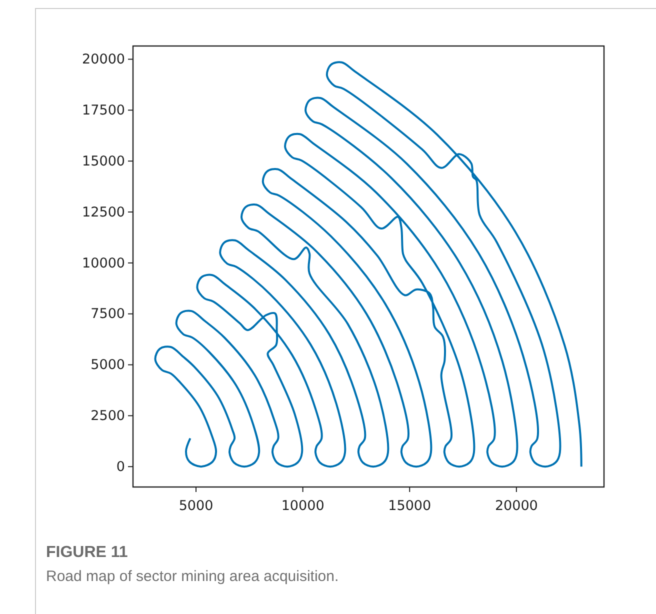 This screenshot has width=656, height=614. What do you see at coordinates (196, 506) in the screenshot?
I see `x-tick-label: 5000` at bounding box center [196, 506].